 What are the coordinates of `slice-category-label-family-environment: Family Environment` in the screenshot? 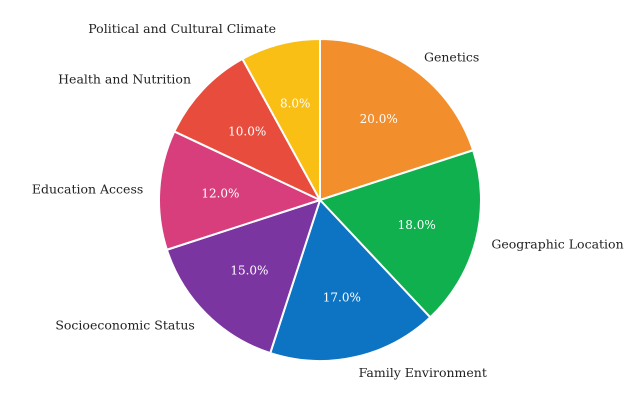 It's located at (423, 372).